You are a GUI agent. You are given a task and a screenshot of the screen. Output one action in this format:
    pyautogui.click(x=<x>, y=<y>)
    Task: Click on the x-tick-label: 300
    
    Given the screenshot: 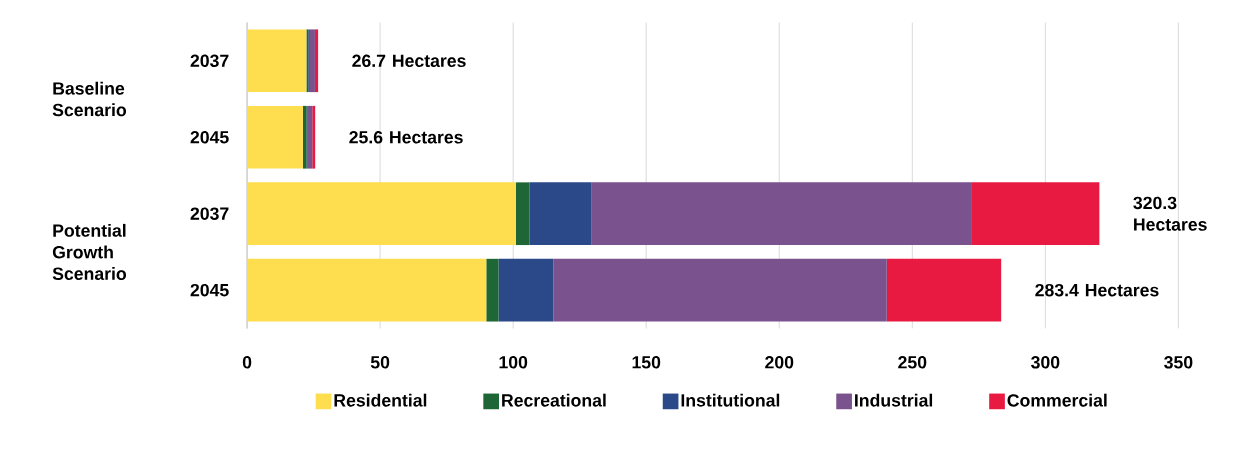 What is the action you would take?
    pyautogui.click(x=1045, y=362)
    